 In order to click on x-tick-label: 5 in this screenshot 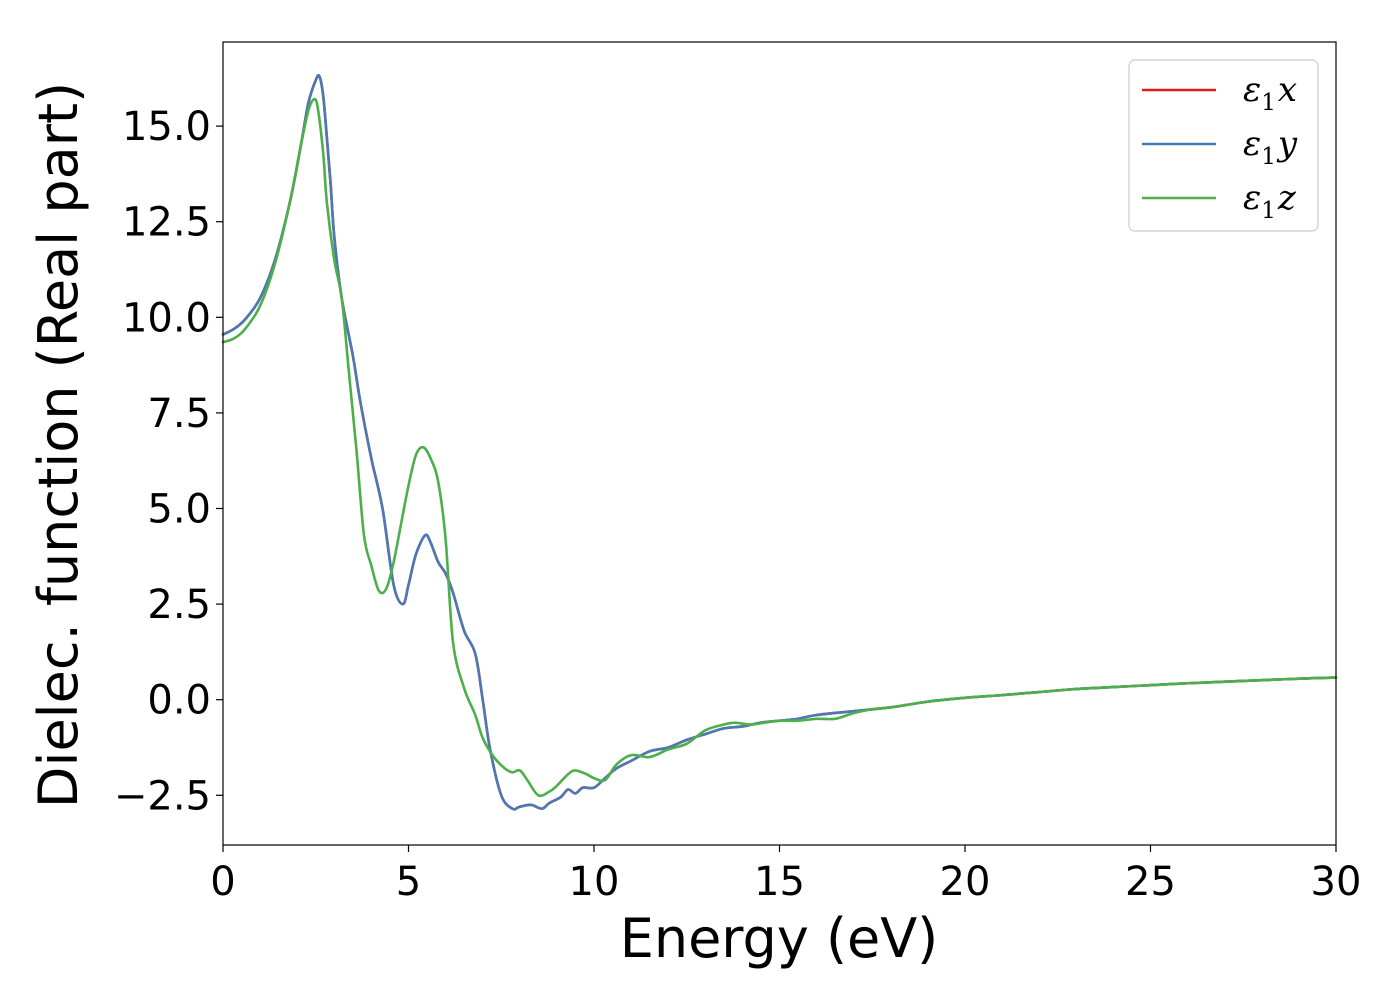, I will do `click(408, 882)`.